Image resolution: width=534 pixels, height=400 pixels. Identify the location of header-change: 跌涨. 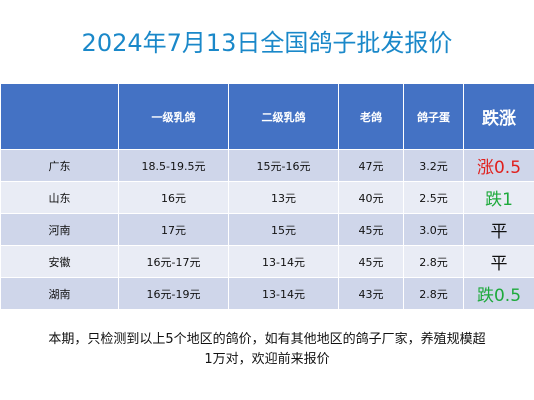
(498, 116).